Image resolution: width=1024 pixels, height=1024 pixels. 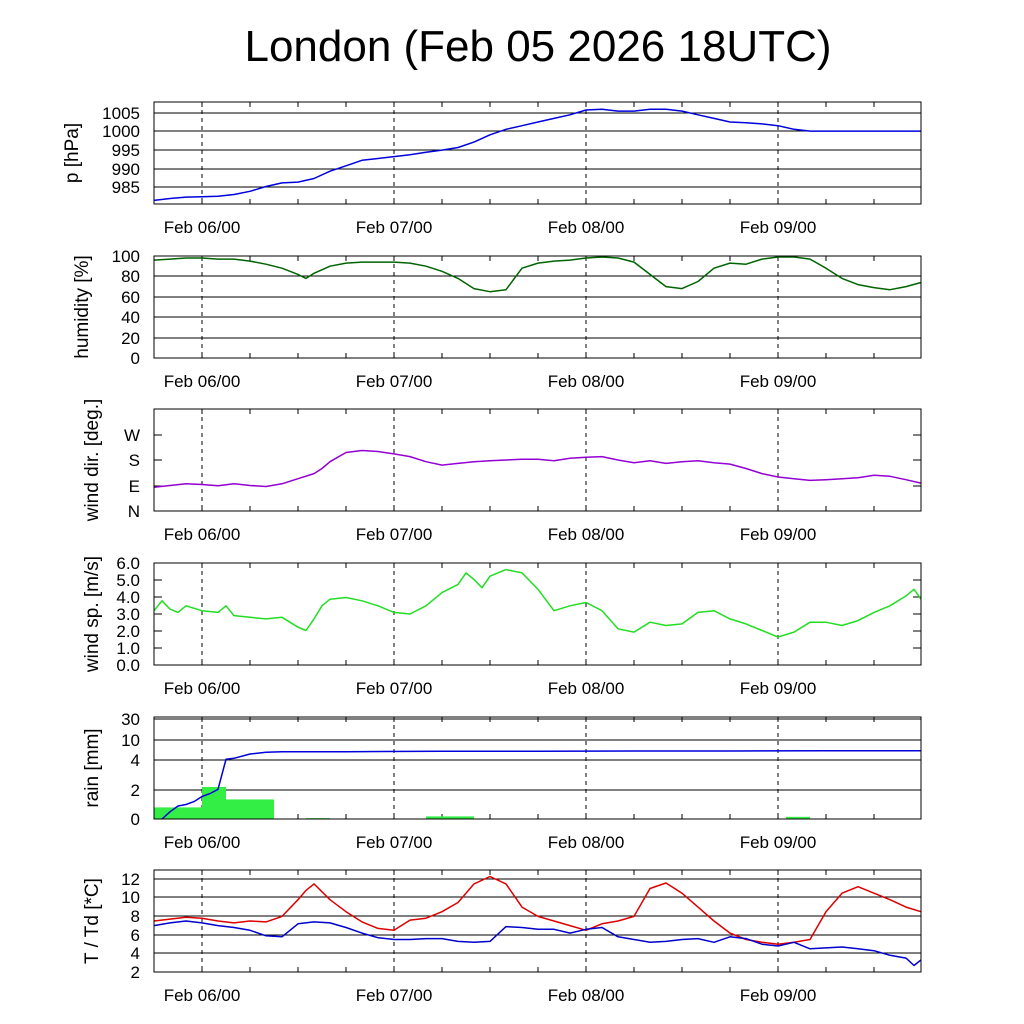 I want to click on series-line-temperature, so click(x=537, y=910).